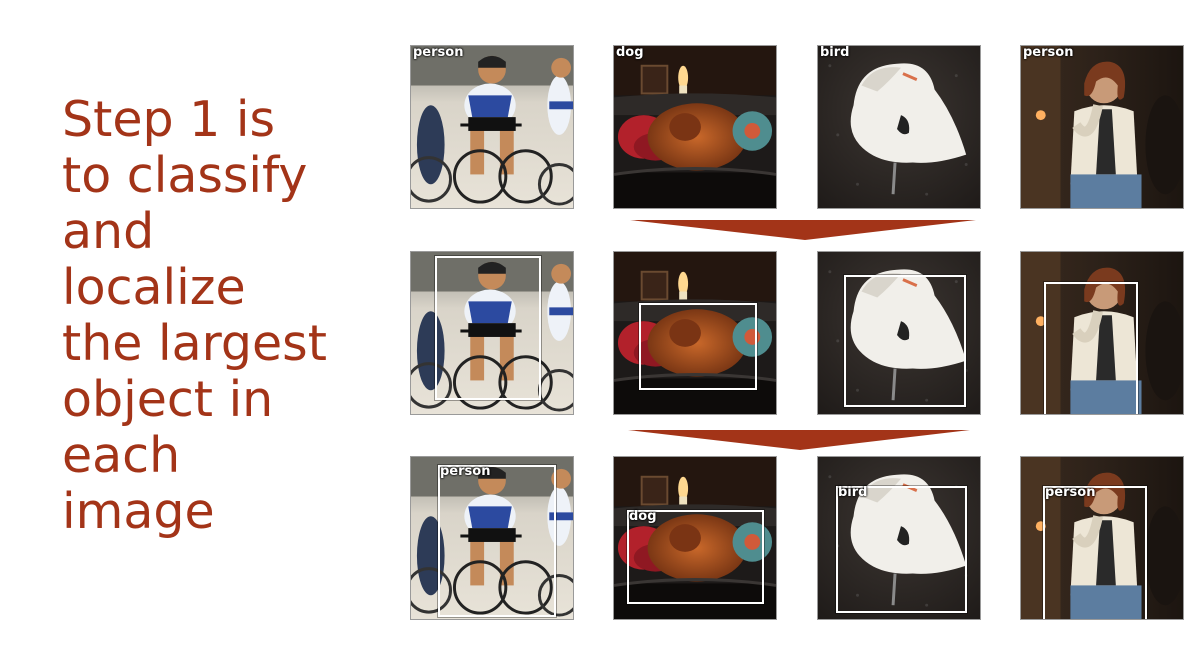 Image resolution: width=1197 pixels, height=659 pixels. I want to click on image-tile-cyclists-row1: person, so click(492, 127).